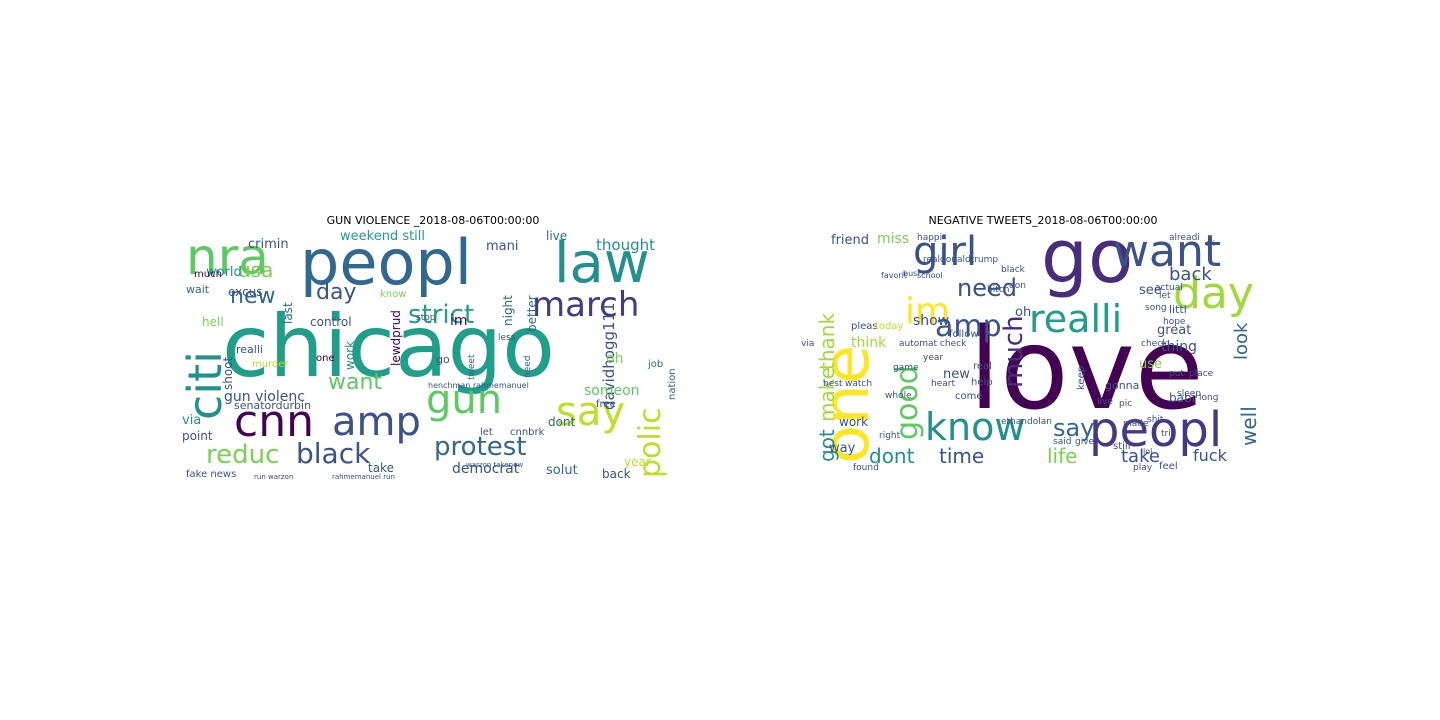 Image resolution: width=1440 pixels, height=720 pixels. What do you see at coordinates (274, 421) in the screenshot?
I see `cloud-word: cnn` at bounding box center [274, 421].